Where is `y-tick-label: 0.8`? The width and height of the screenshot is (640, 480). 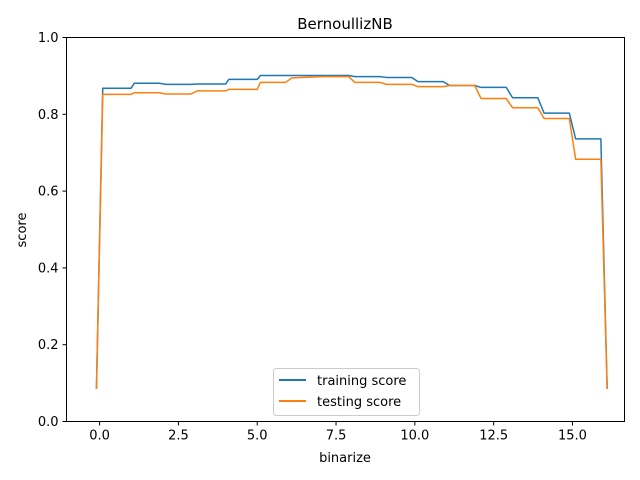
y-tick-label: 0.8 is located at coordinates (48, 115).